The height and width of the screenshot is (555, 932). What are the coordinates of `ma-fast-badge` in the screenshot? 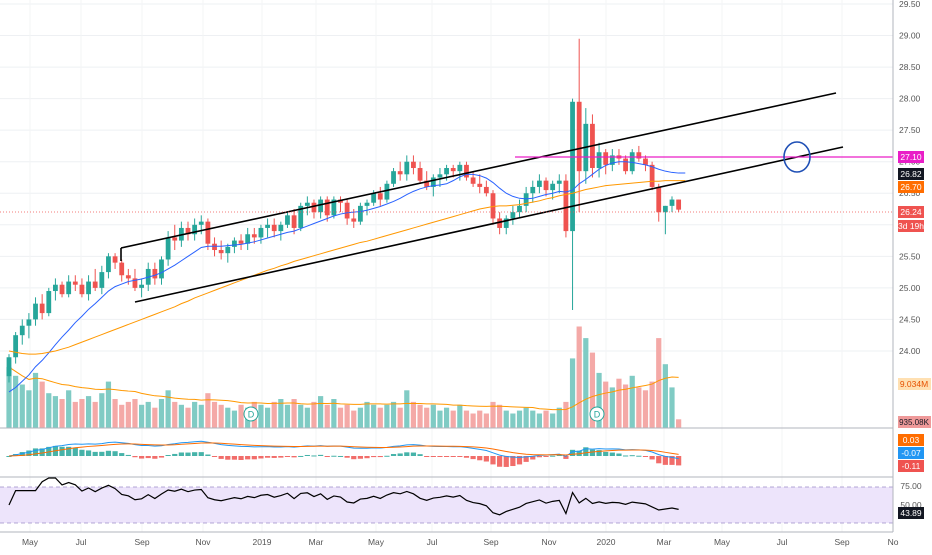 It's located at (911, 174).